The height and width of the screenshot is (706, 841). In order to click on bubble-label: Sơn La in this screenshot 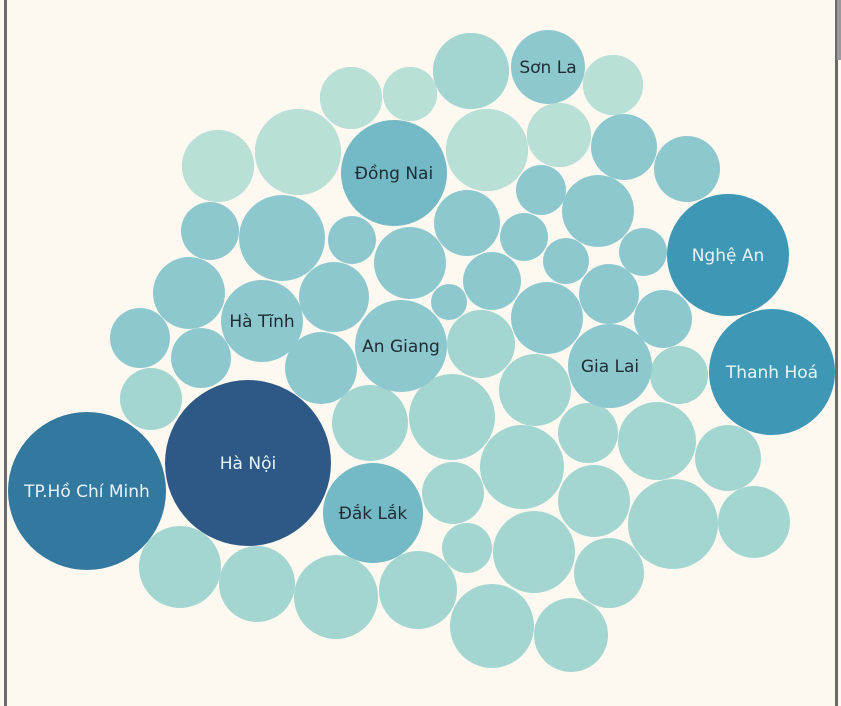, I will do `click(547, 68)`.